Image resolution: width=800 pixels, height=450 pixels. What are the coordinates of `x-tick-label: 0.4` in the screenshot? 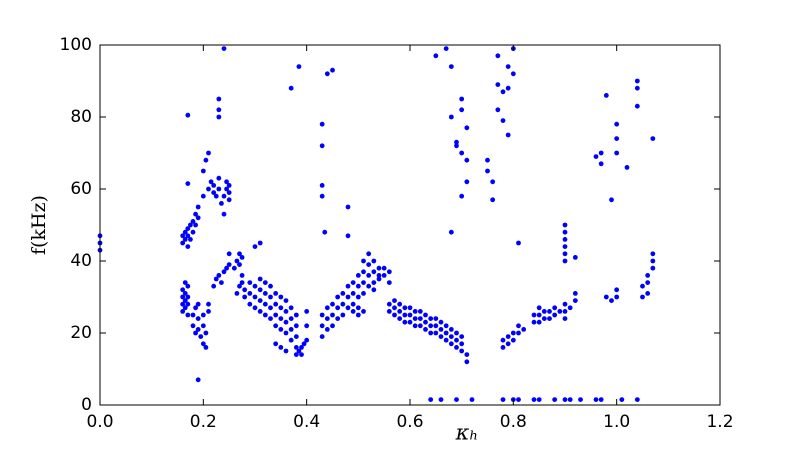 It's located at (306, 422).